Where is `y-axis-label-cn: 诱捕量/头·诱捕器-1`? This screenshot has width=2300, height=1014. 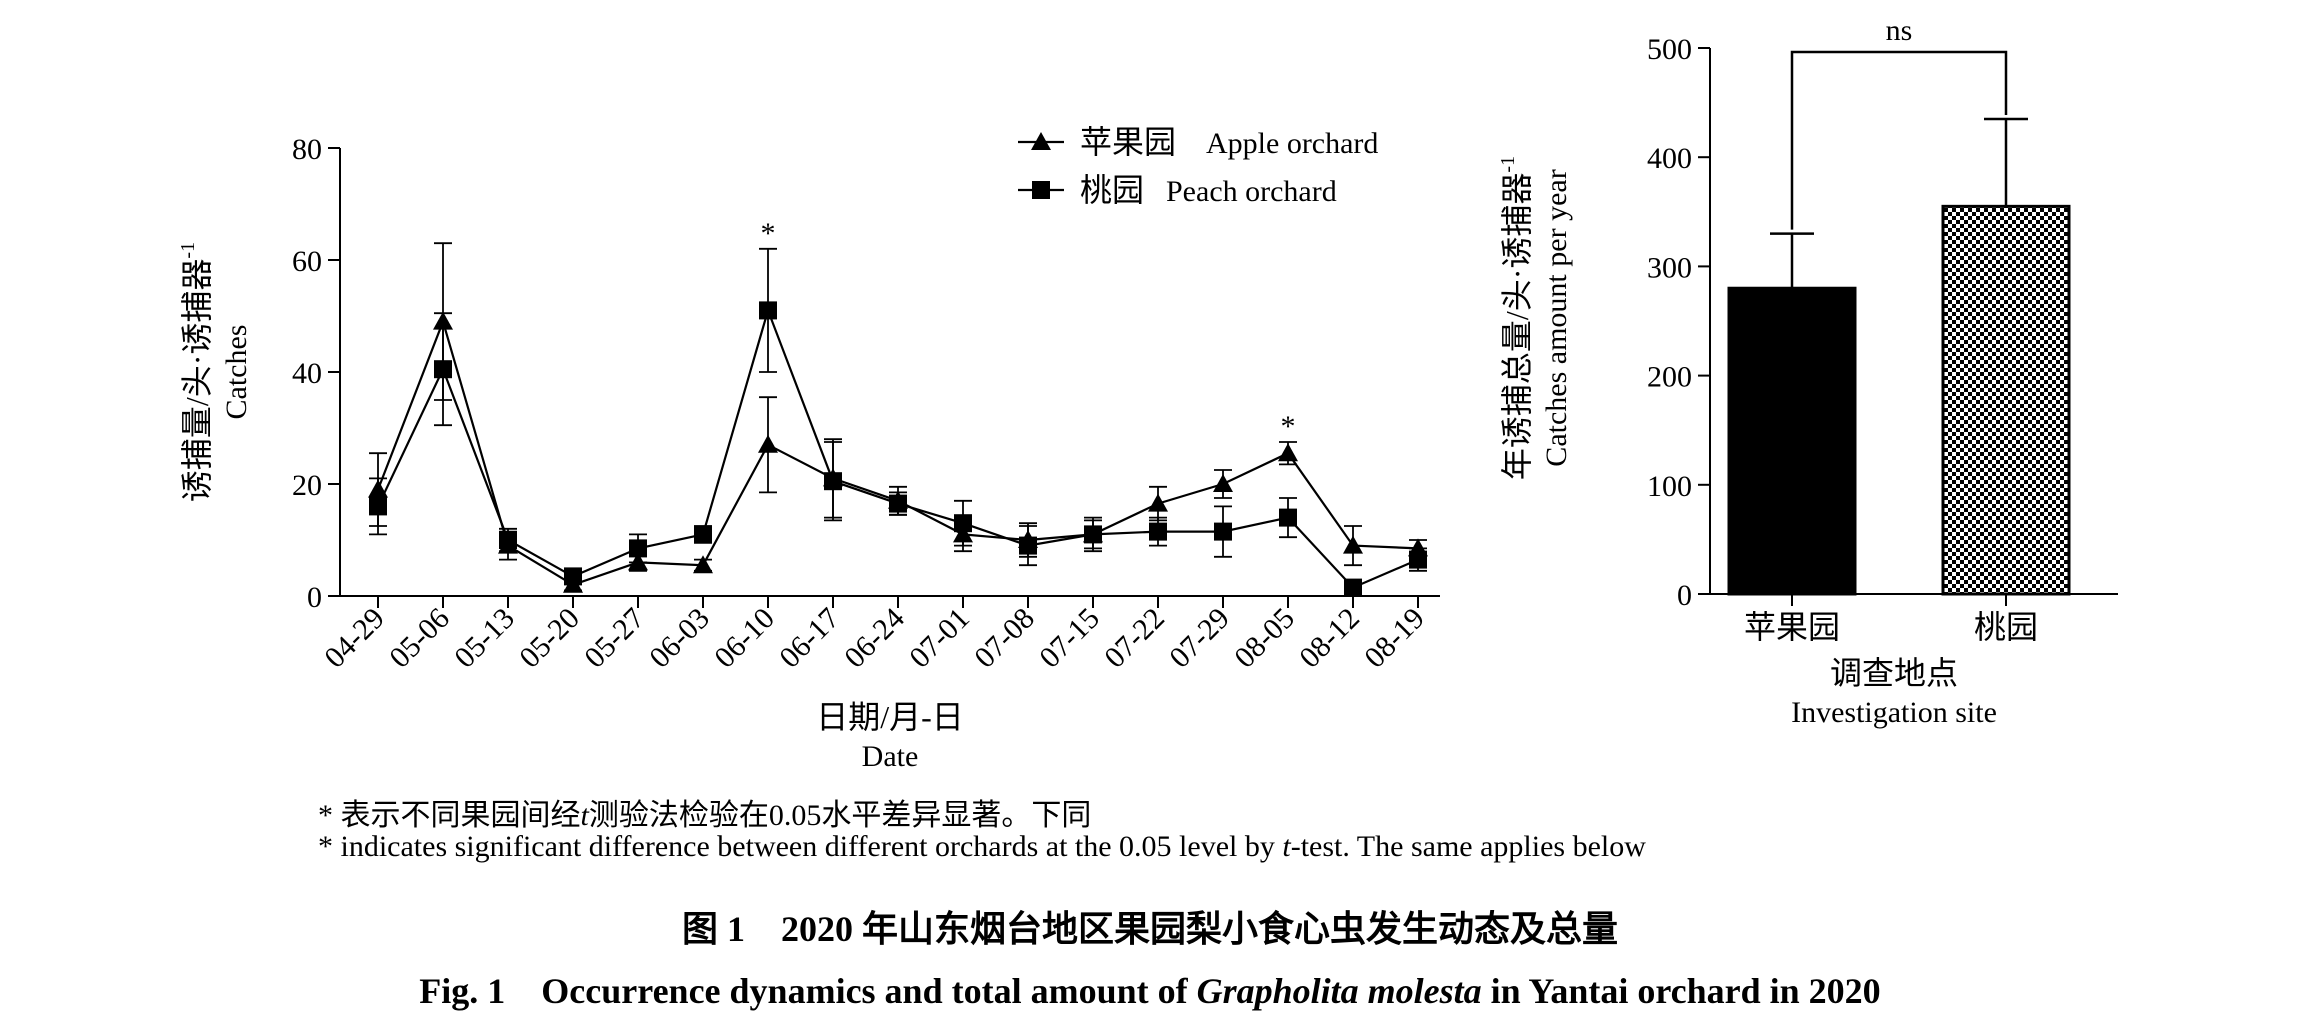
y-axis-label-cn: 诱捕量/头·诱捕器-1 is located at coordinates (196, 372).